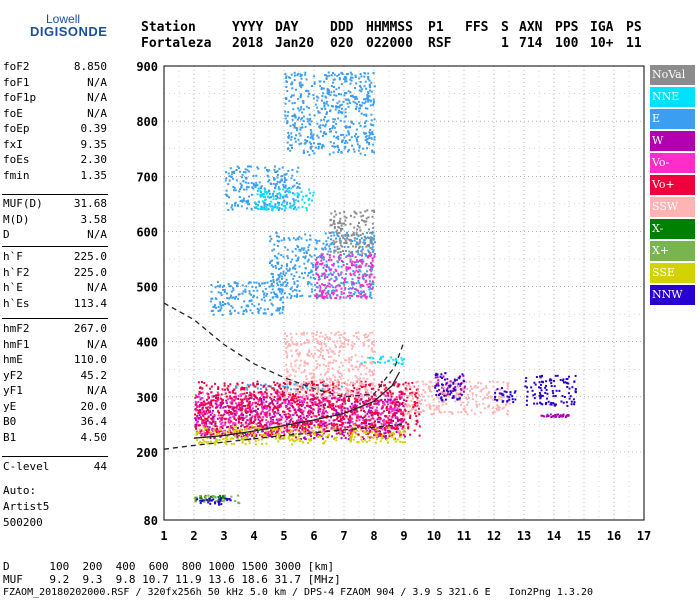 This screenshot has height=600, width=700. Describe the element at coordinates (94, 128) in the screenshot. I see `param-value: 0.39` at that location.